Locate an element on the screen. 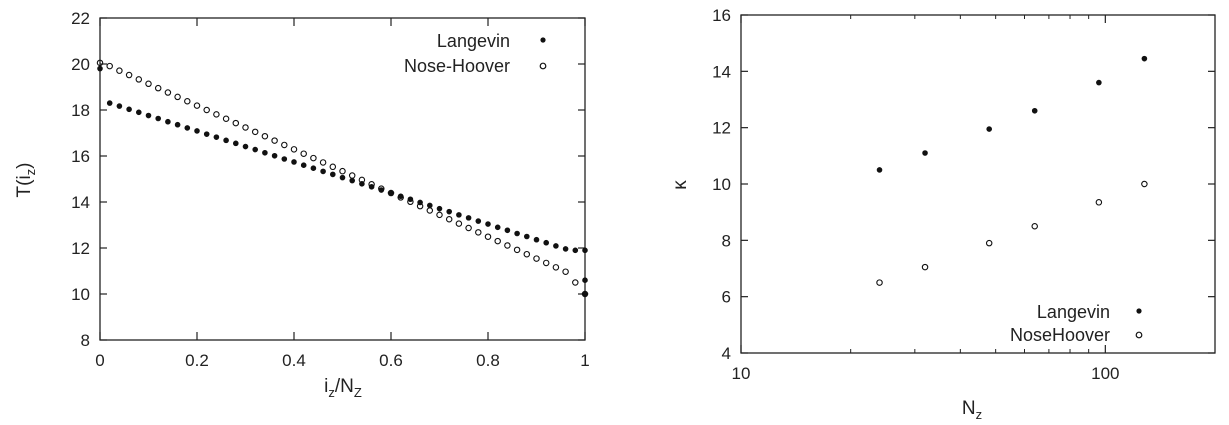 The width and height of the screenshot is (1229, 425). y-tick-label: 18 is located at coordinates (80, 110).